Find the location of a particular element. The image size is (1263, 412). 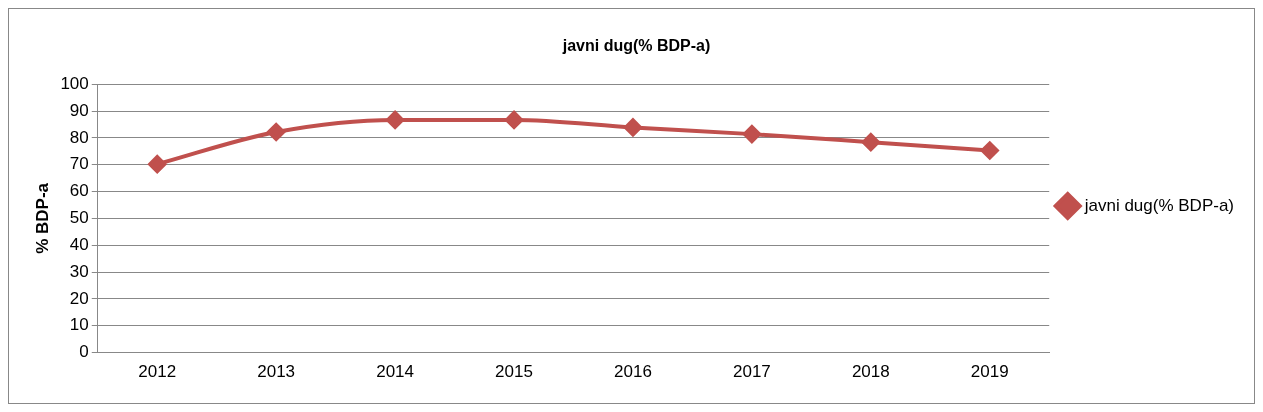

y-tick-label: 70 is located at coordinates (79, 164).